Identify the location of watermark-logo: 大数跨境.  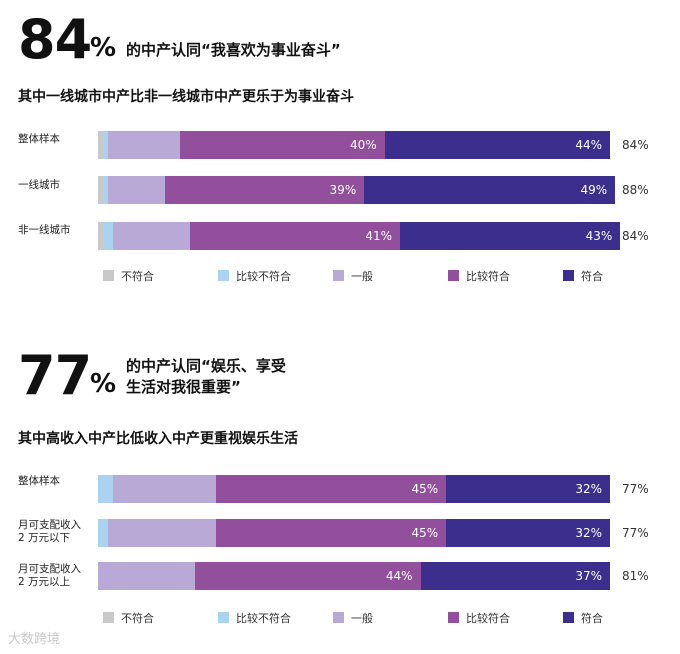
(34, 639).